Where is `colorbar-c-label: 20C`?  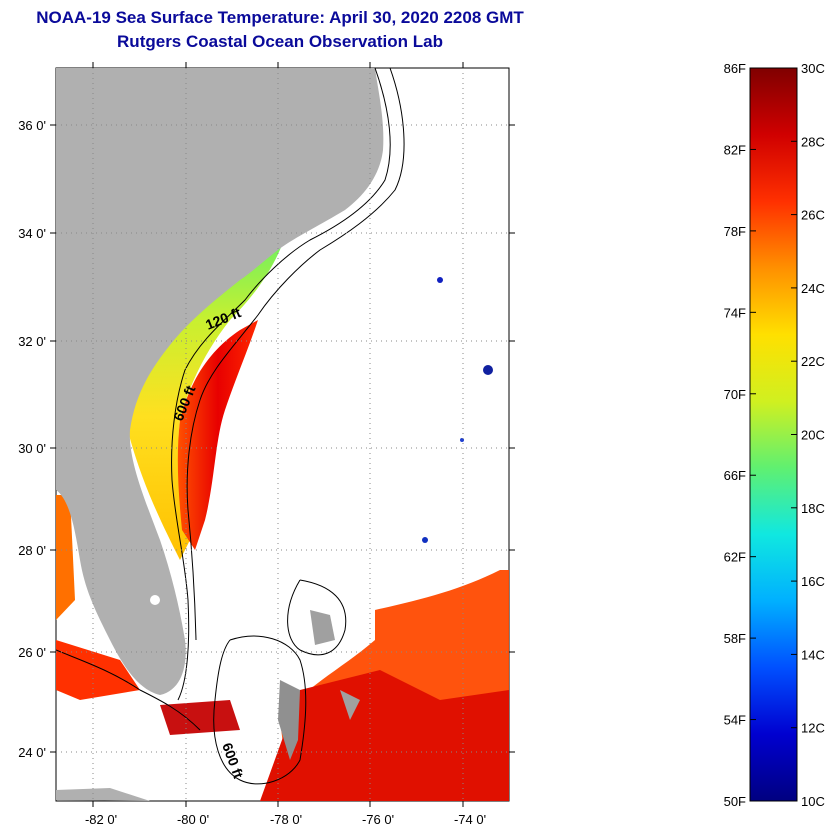 colorbar-c-label: 20C is located at coordinates (813, 435).